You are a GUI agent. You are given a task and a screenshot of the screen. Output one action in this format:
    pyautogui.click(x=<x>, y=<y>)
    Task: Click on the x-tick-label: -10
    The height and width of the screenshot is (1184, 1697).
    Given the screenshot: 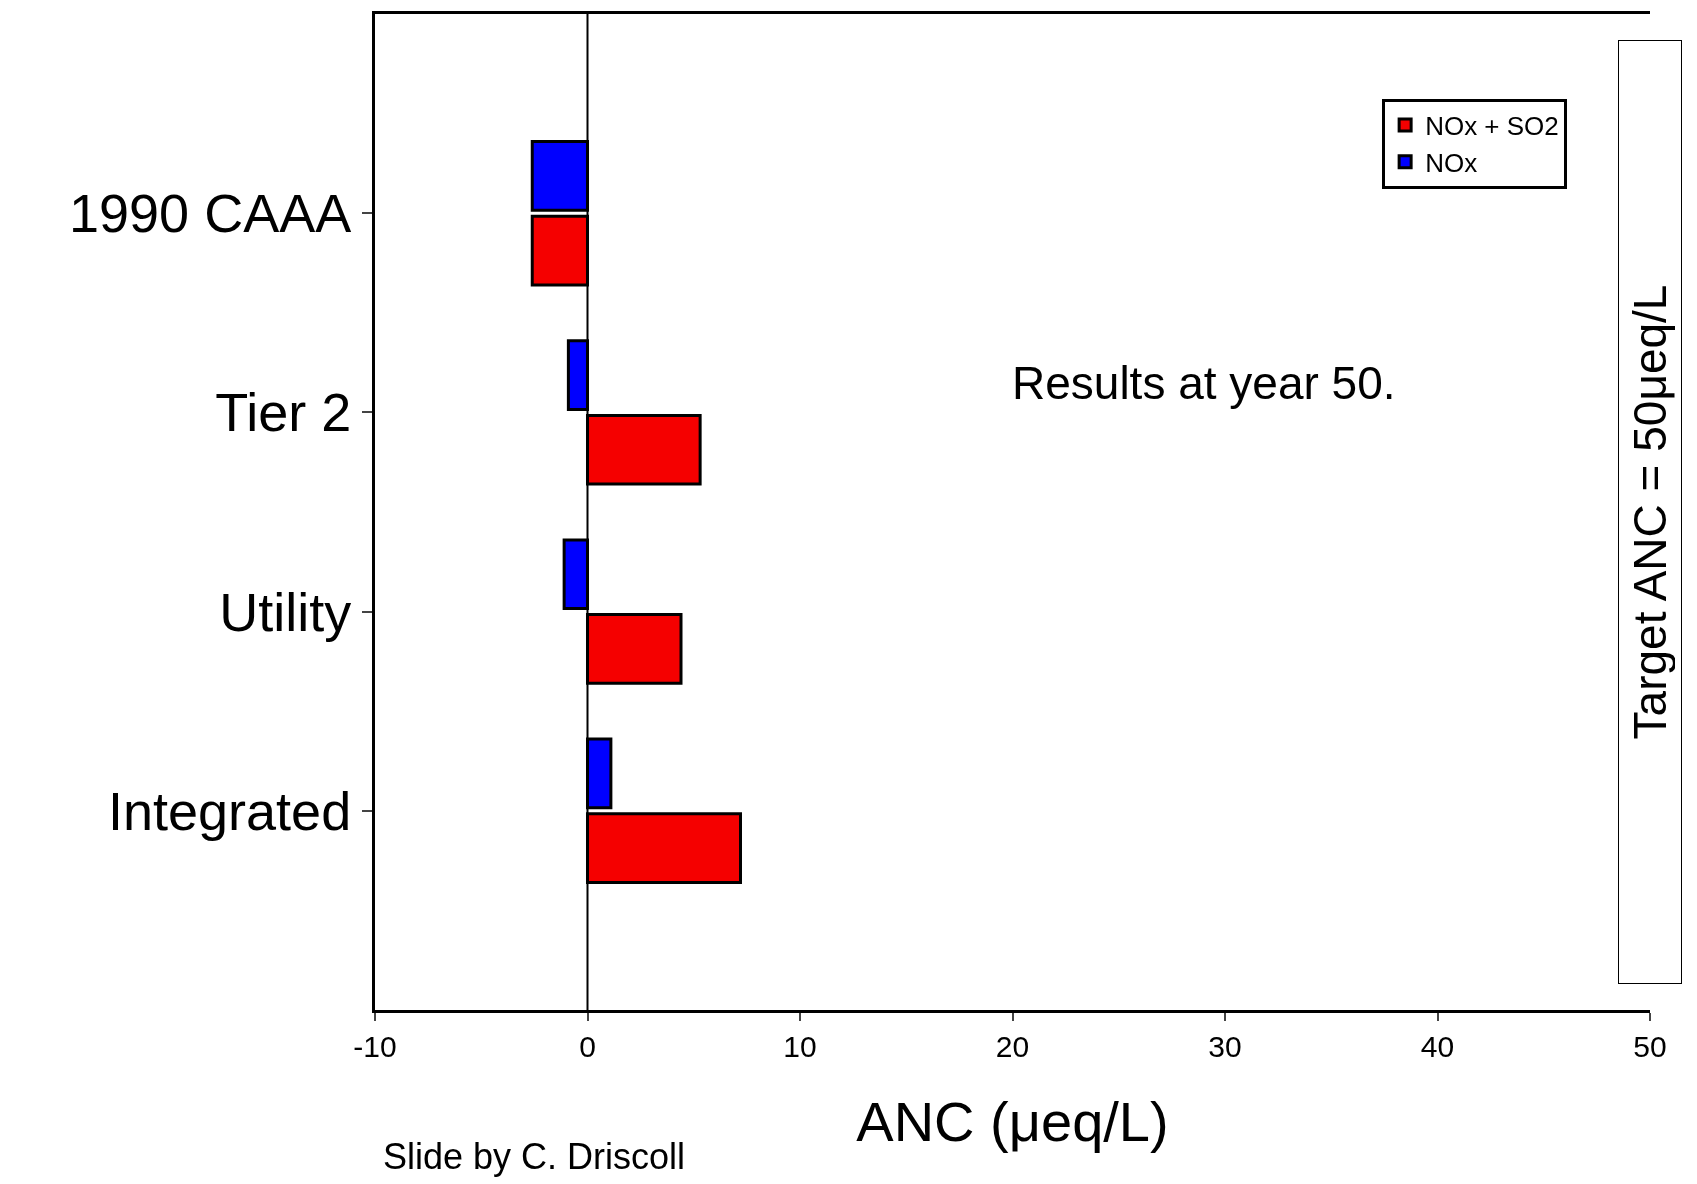 What is the action you would take?
    pyautogui.click(x=375, y=1046)
    